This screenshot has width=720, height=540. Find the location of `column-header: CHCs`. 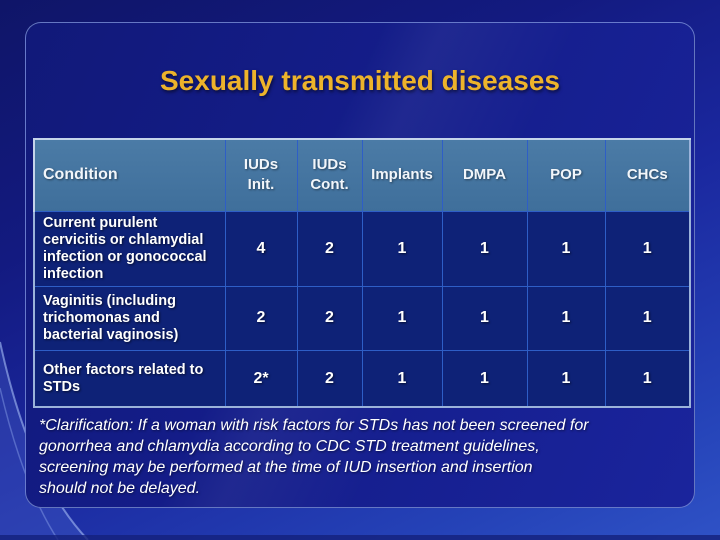

column-header: CHCs is located at coordinates (647, 175).